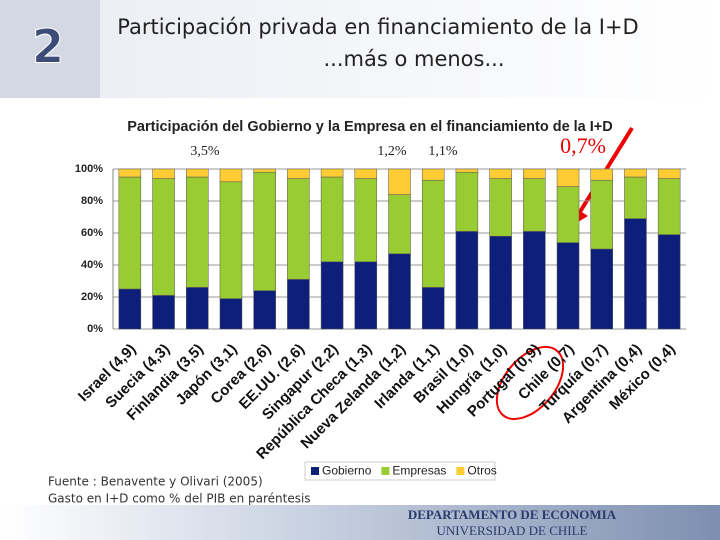 Image resolution: width=720 pixels, height=540 pixels. What do you see at coordinates (392, 151) in the screenshot?
I see `annotation: 1,2%` at bounding box center [392, 151].